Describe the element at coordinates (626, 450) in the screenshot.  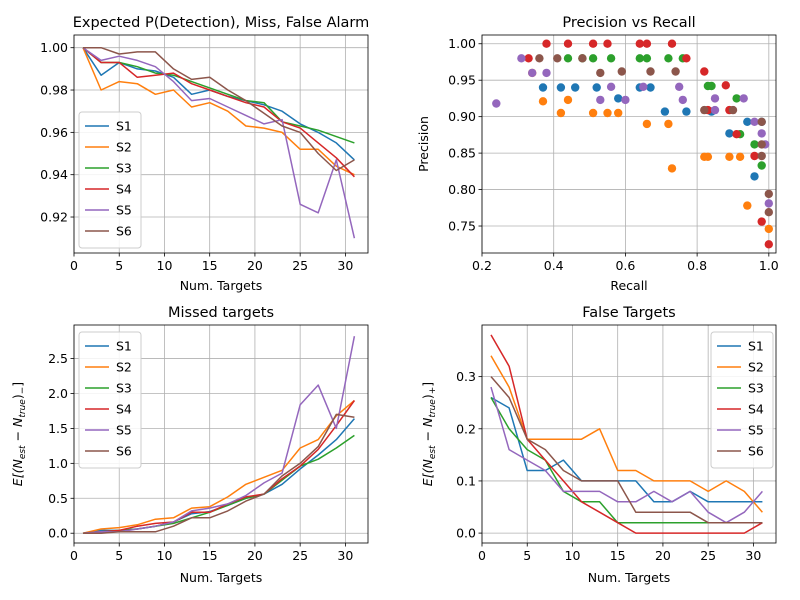
I see `series-line-s6` at that location.